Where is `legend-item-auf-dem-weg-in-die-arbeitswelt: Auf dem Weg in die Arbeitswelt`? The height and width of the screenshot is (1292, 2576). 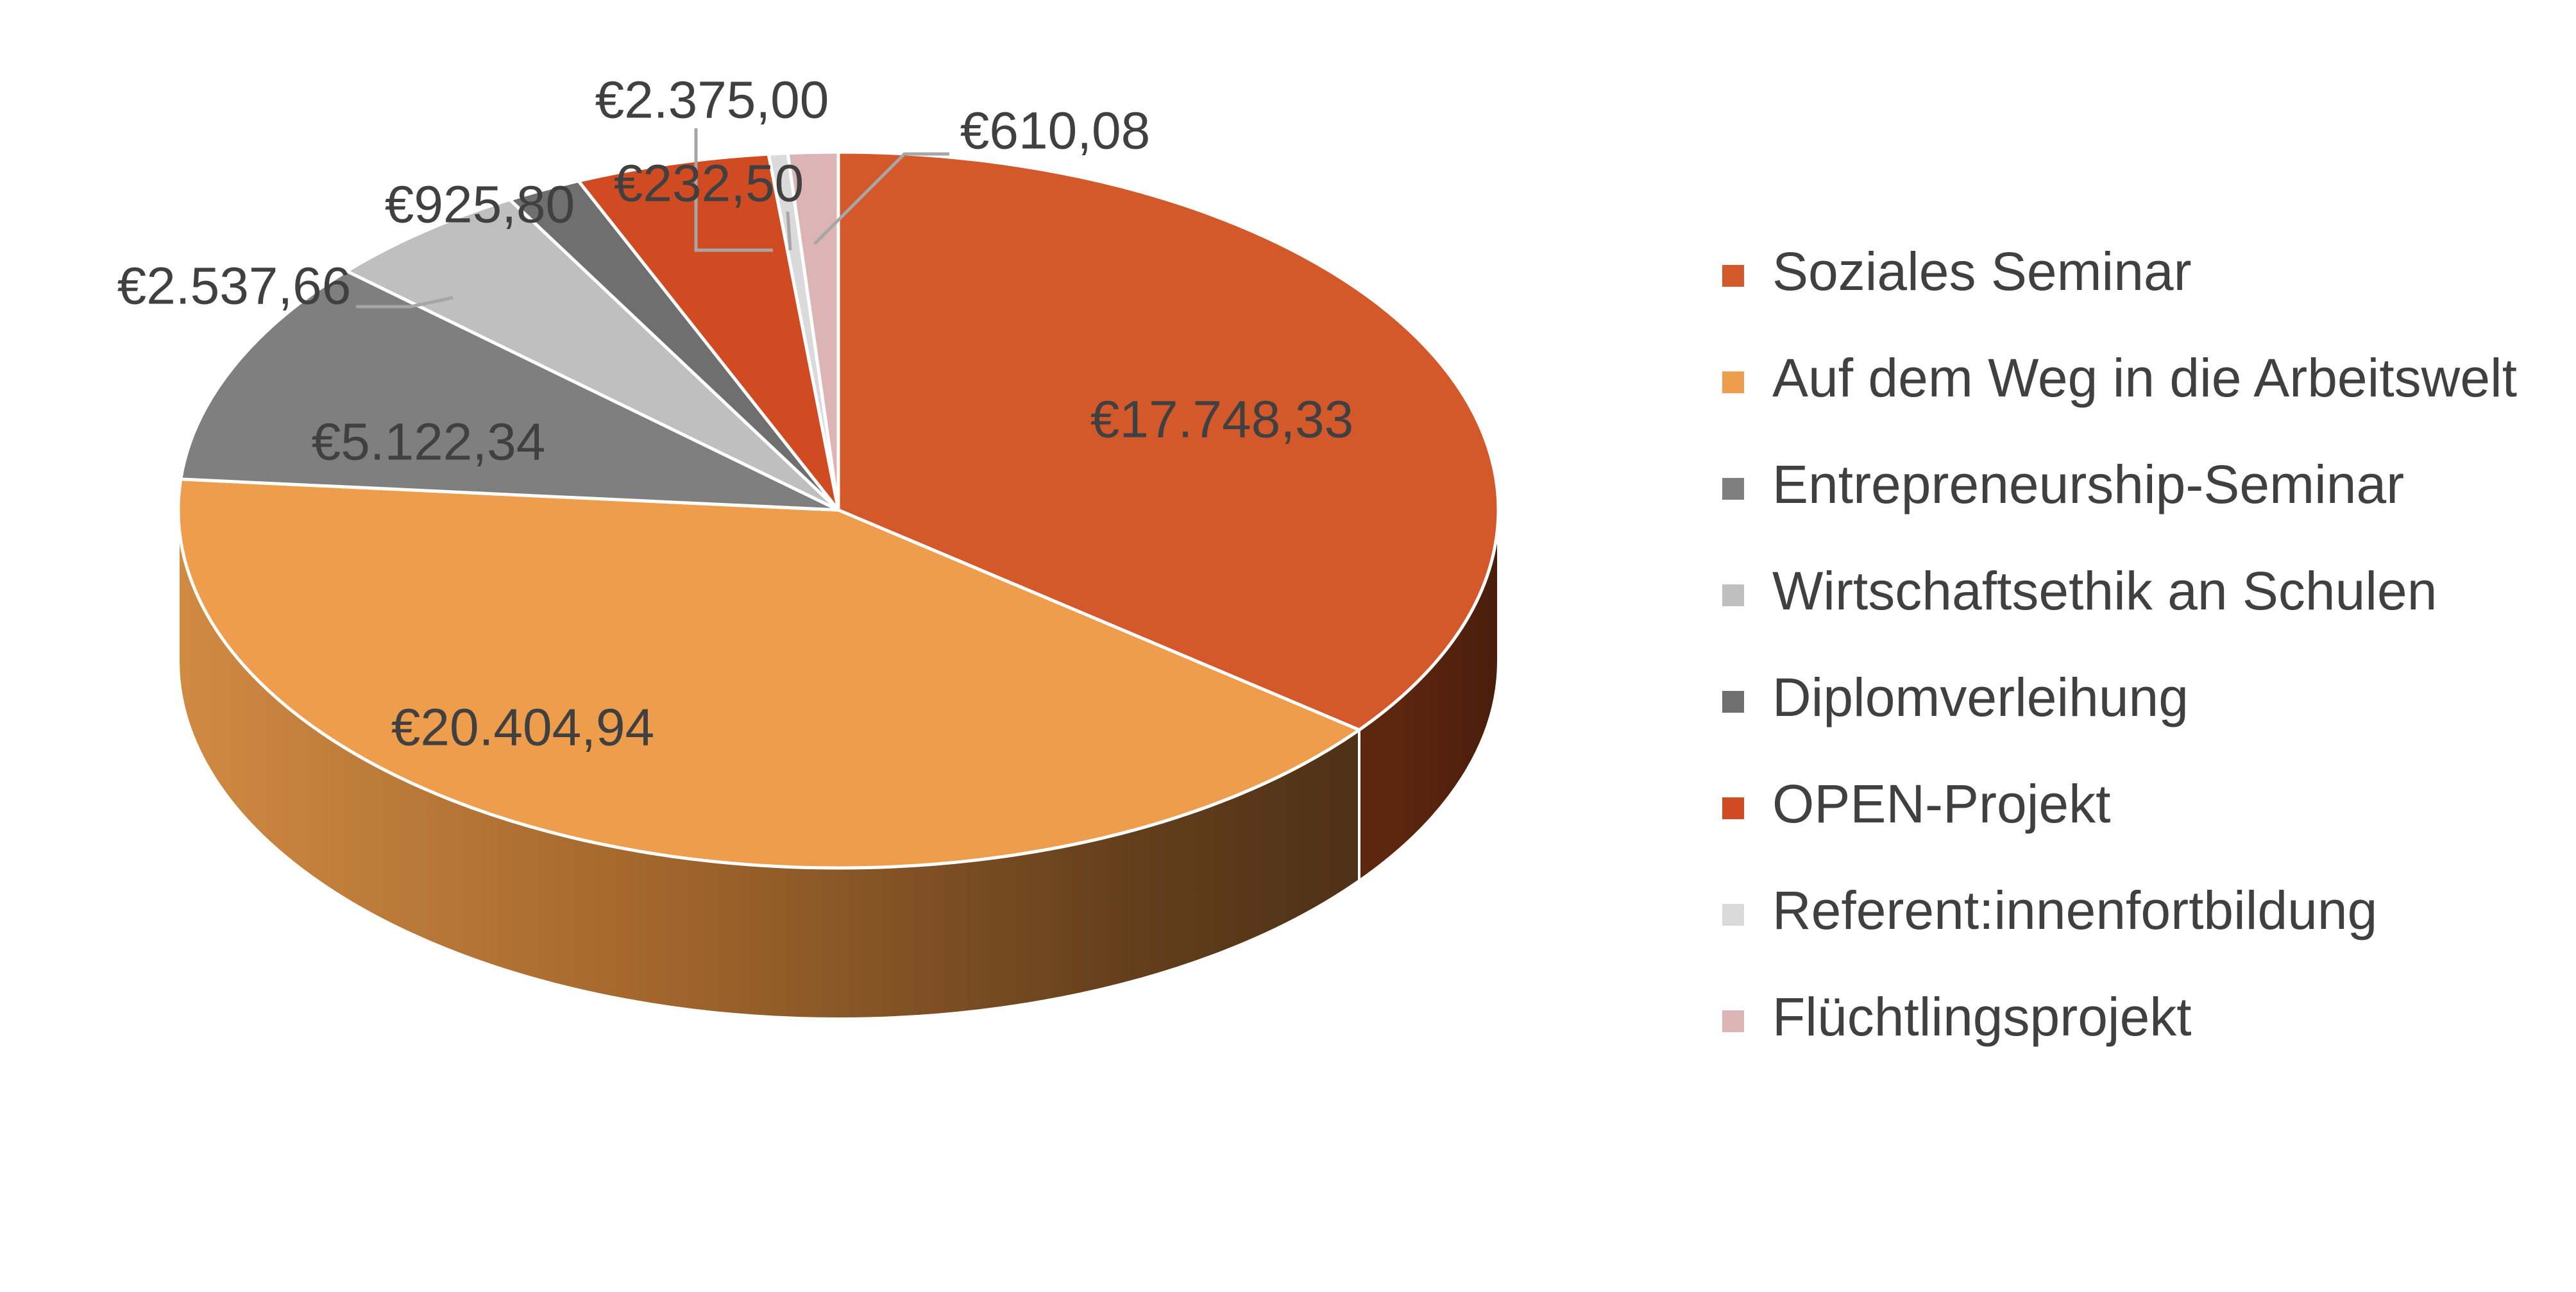 legend-item-auf-dem-weg-in-die-arbeitswelt: Auf dem Weg in die Arbeitswelt is located at coordinates (2119, 378).